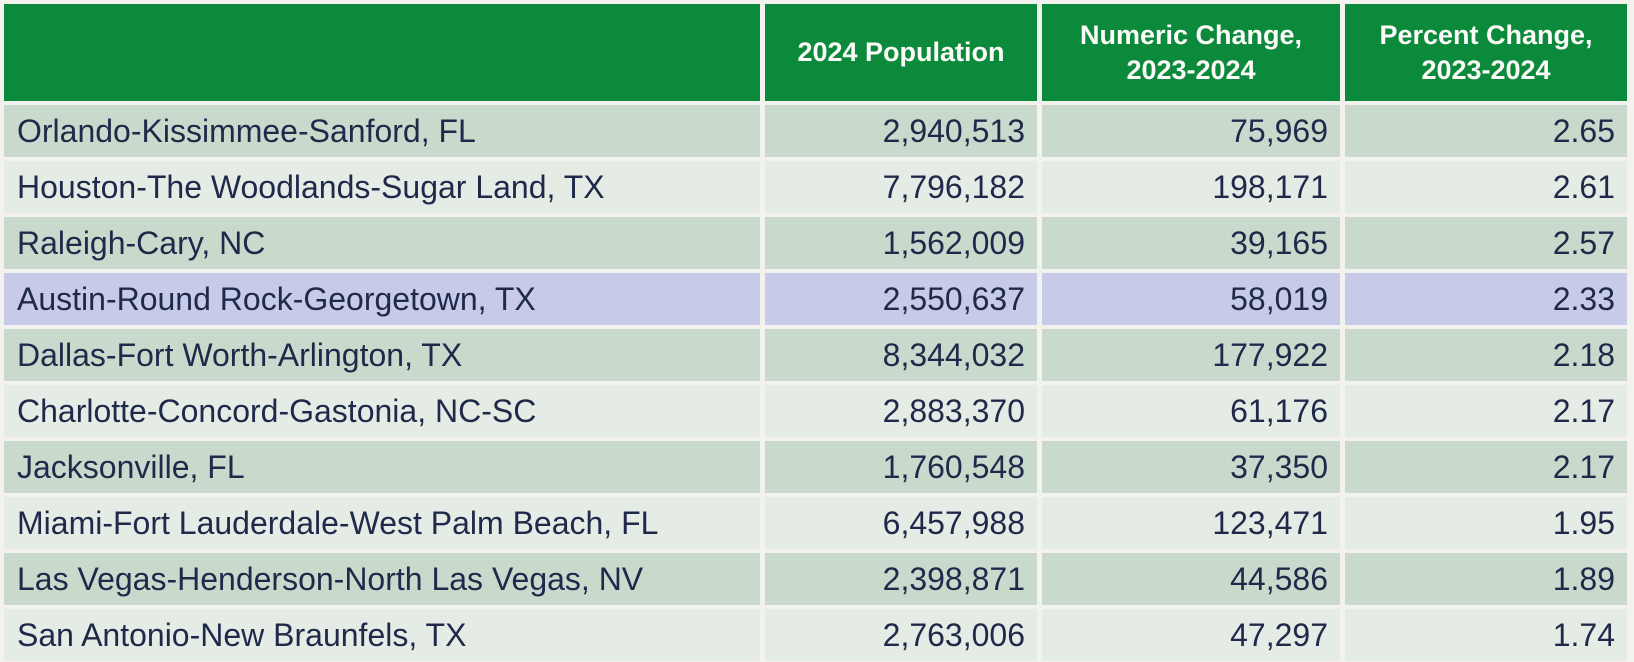 The width and height of the screenshot is (1634, 662). Describe the element at coordinates (1191, 187) in the screenshot. I see `numeric-change-cell: 198,171` at that location.